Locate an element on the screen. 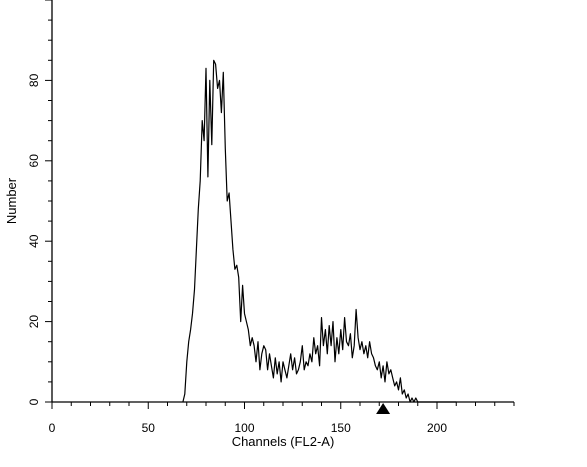 The width and height of the screenshot is (587, 467). x-tick-label: 50 is located at coordinates (149, 428).